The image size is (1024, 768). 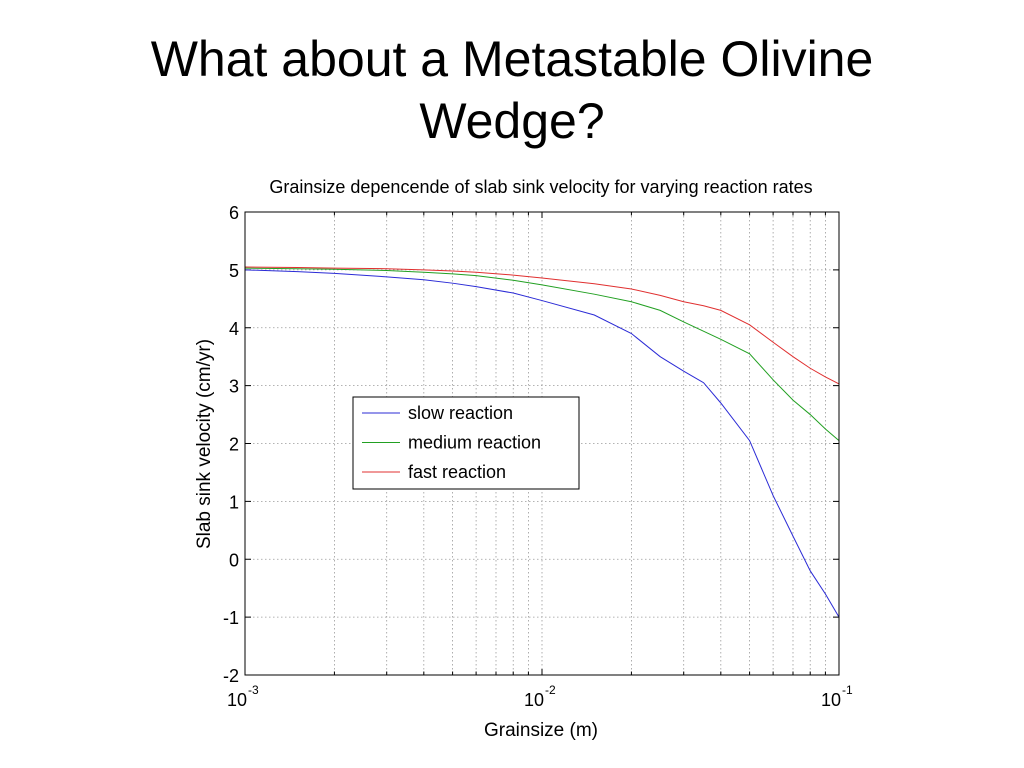 What do you see at coordinates (512, 121) in the screenshot?
I see `slide-title-line-2: Wedge?` at bounding box center [512, 121].